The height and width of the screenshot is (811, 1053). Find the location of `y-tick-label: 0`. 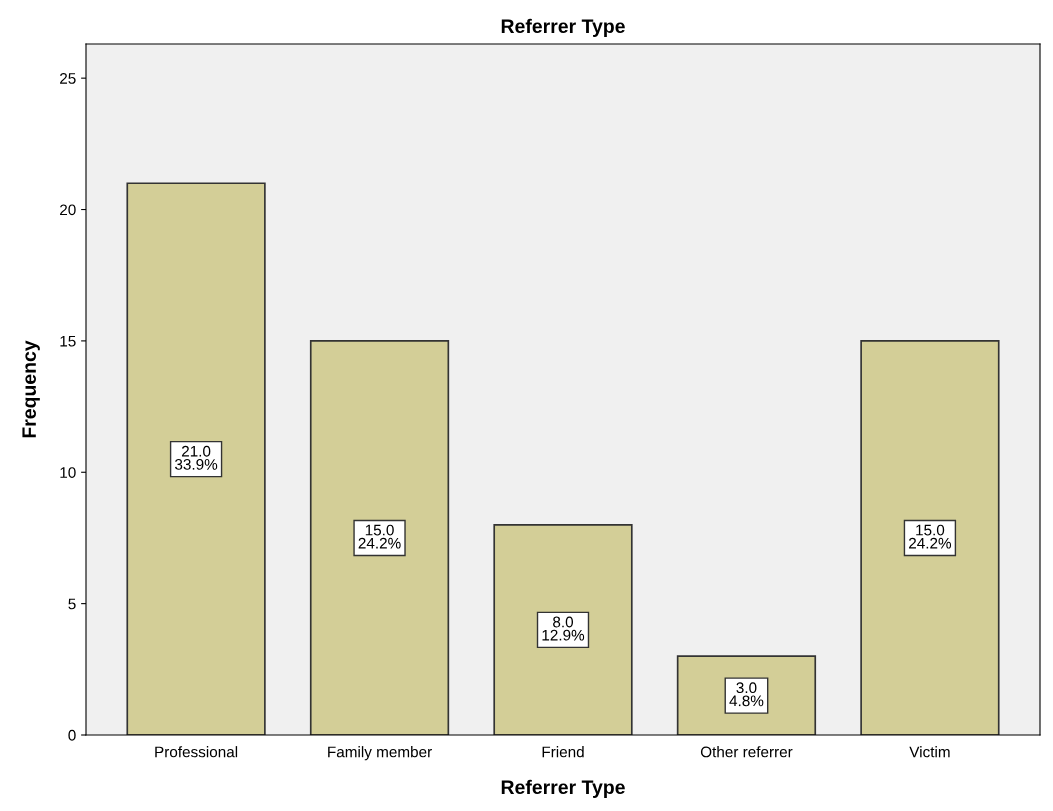

y-tick-label: 0 is located at coordinates (72, 735).